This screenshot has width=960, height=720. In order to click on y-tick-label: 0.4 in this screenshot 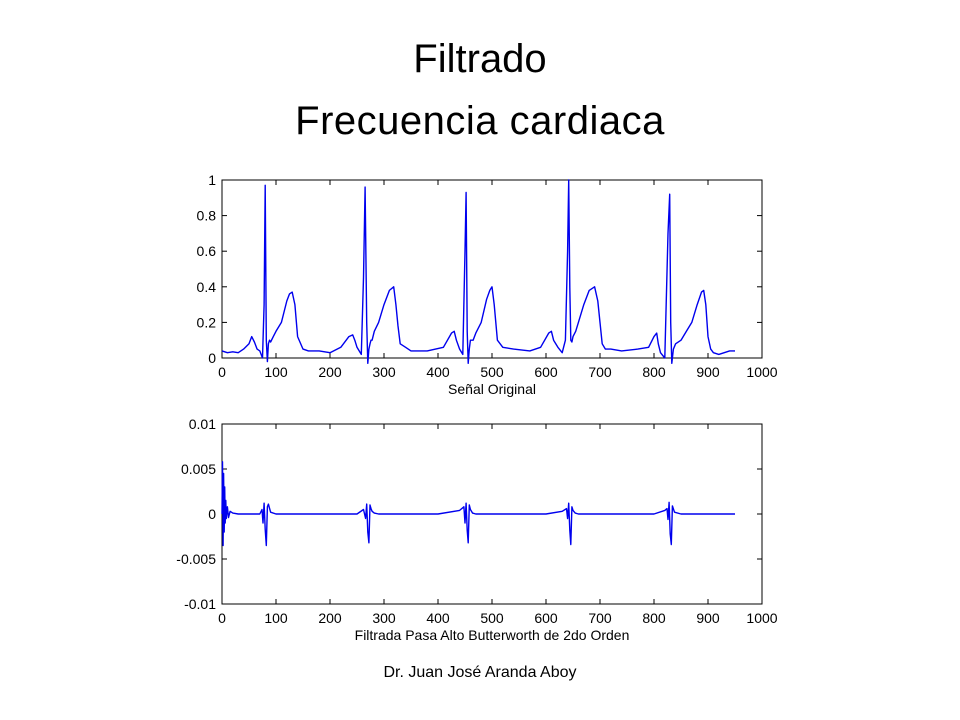, I will do `click(207, 287)`.